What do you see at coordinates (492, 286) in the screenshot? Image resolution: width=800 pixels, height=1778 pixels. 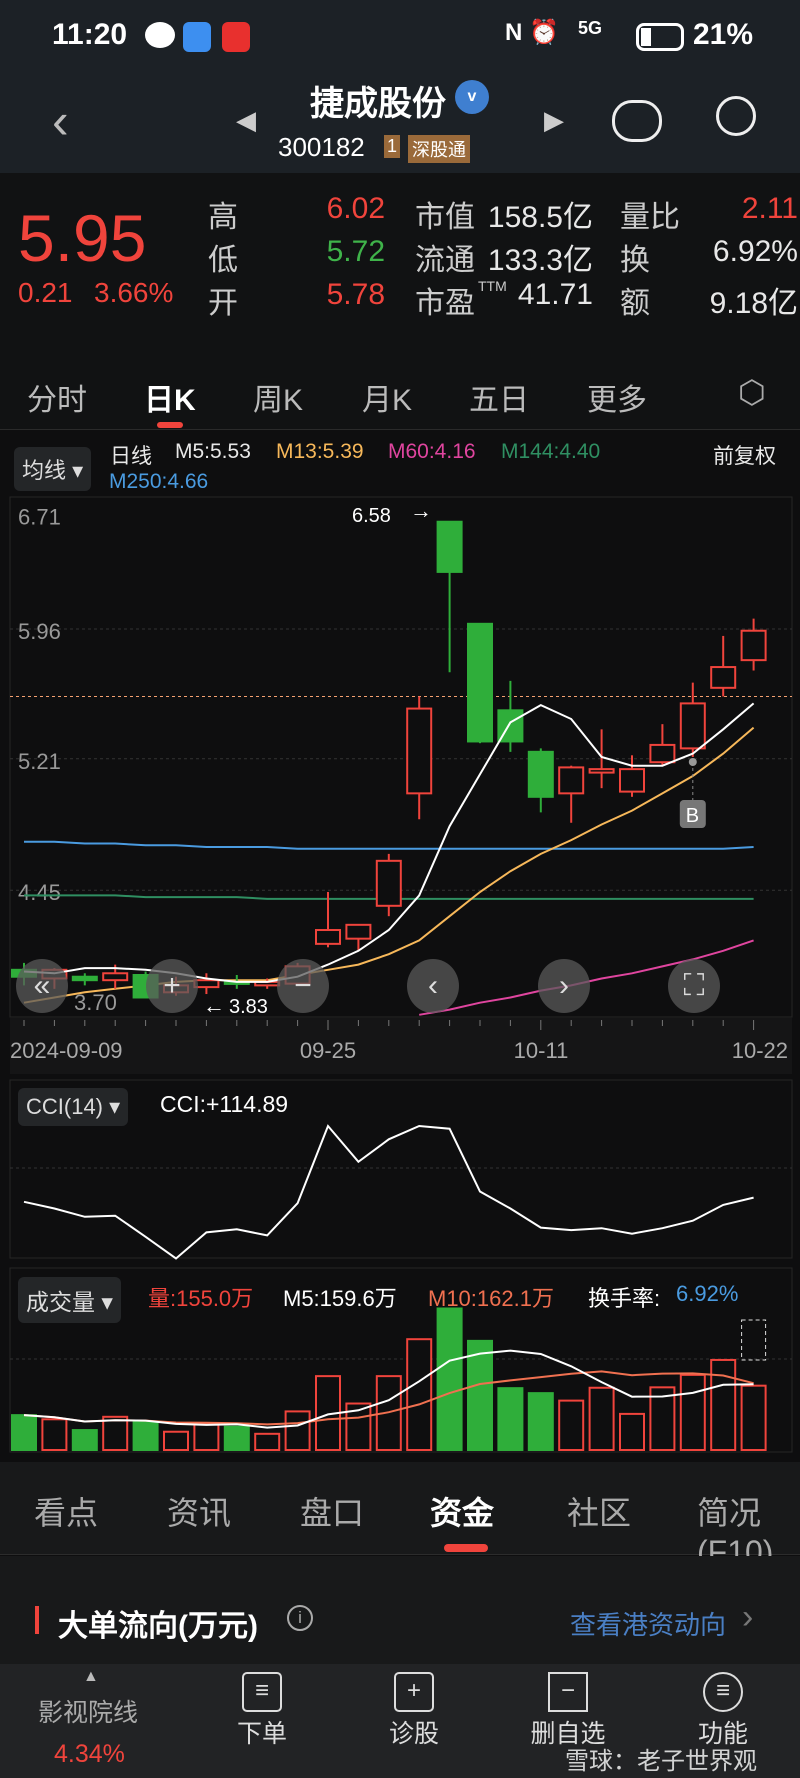 I see `ttm-label: TTM` at bounding box center [492, 286].